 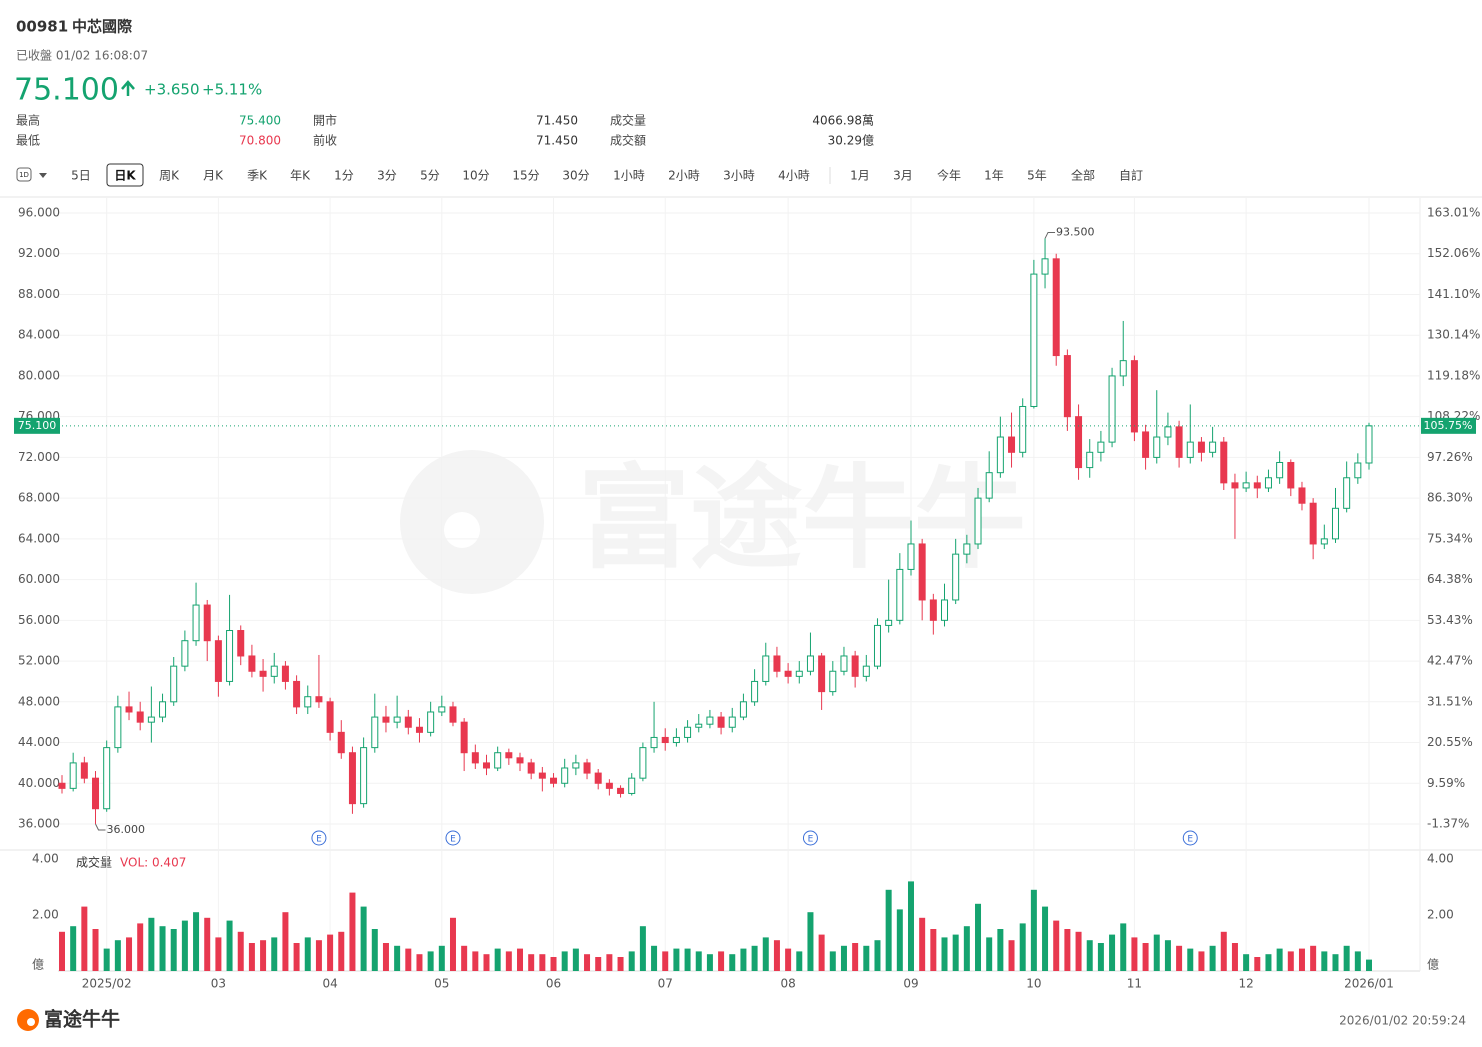 I want to click on tab: 1年, so click(x=994, y=176).